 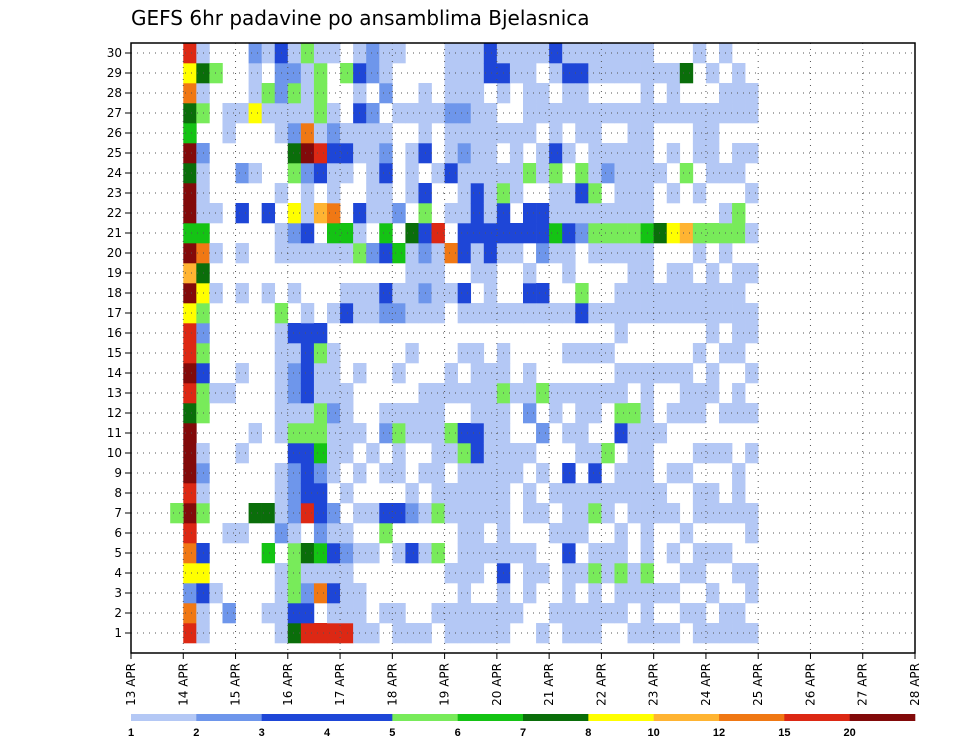 I want to click on y-tick-label: 2, so click(x=118, y=613).